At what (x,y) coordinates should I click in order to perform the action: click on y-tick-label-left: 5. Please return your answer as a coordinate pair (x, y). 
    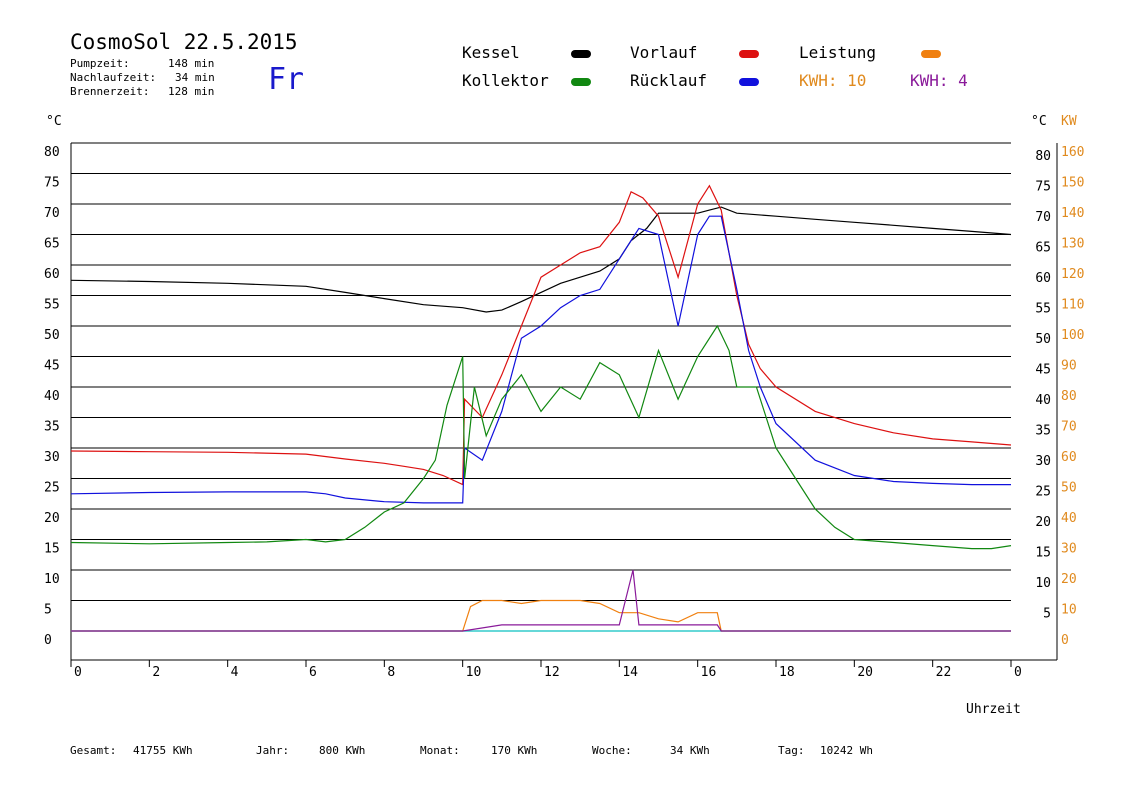
    Looking at the image, I should click on (48, 610).